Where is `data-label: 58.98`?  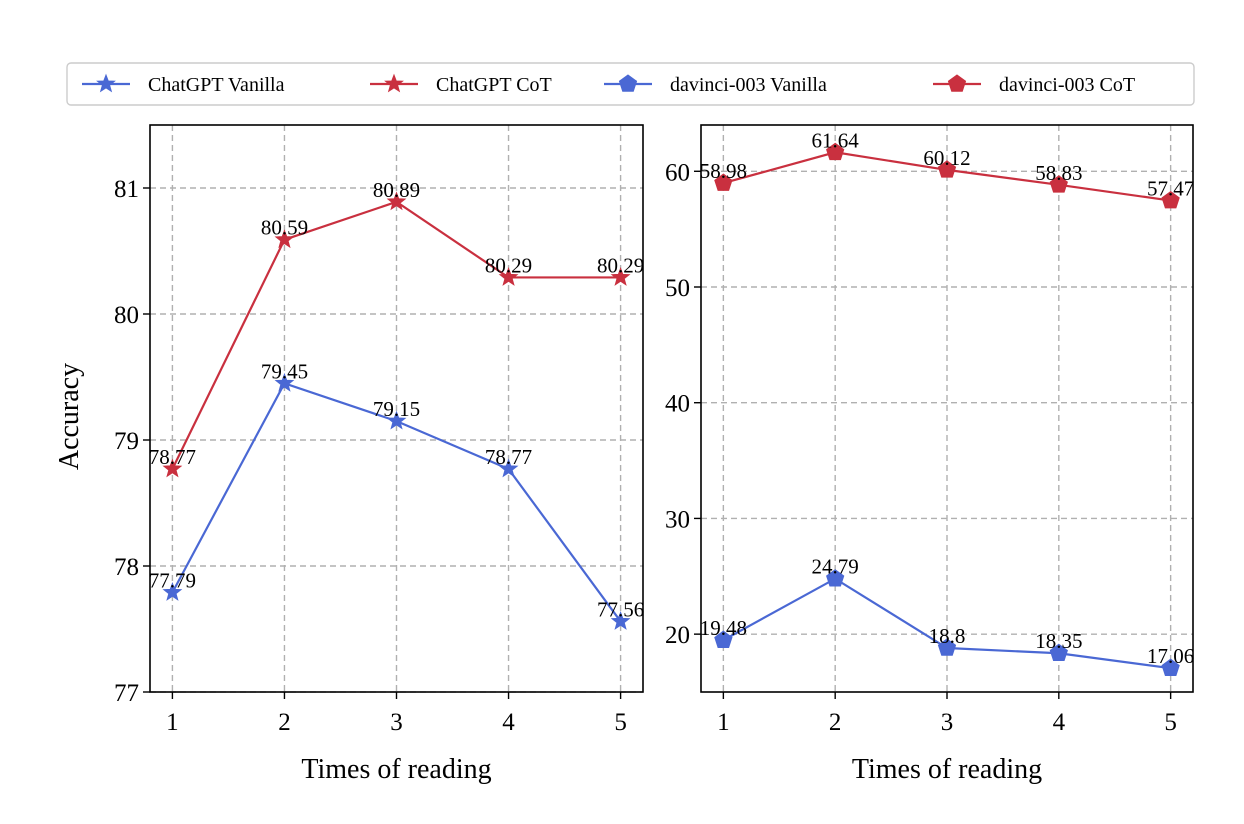
data-label: 58.98 is located at coordinates (723, 171).